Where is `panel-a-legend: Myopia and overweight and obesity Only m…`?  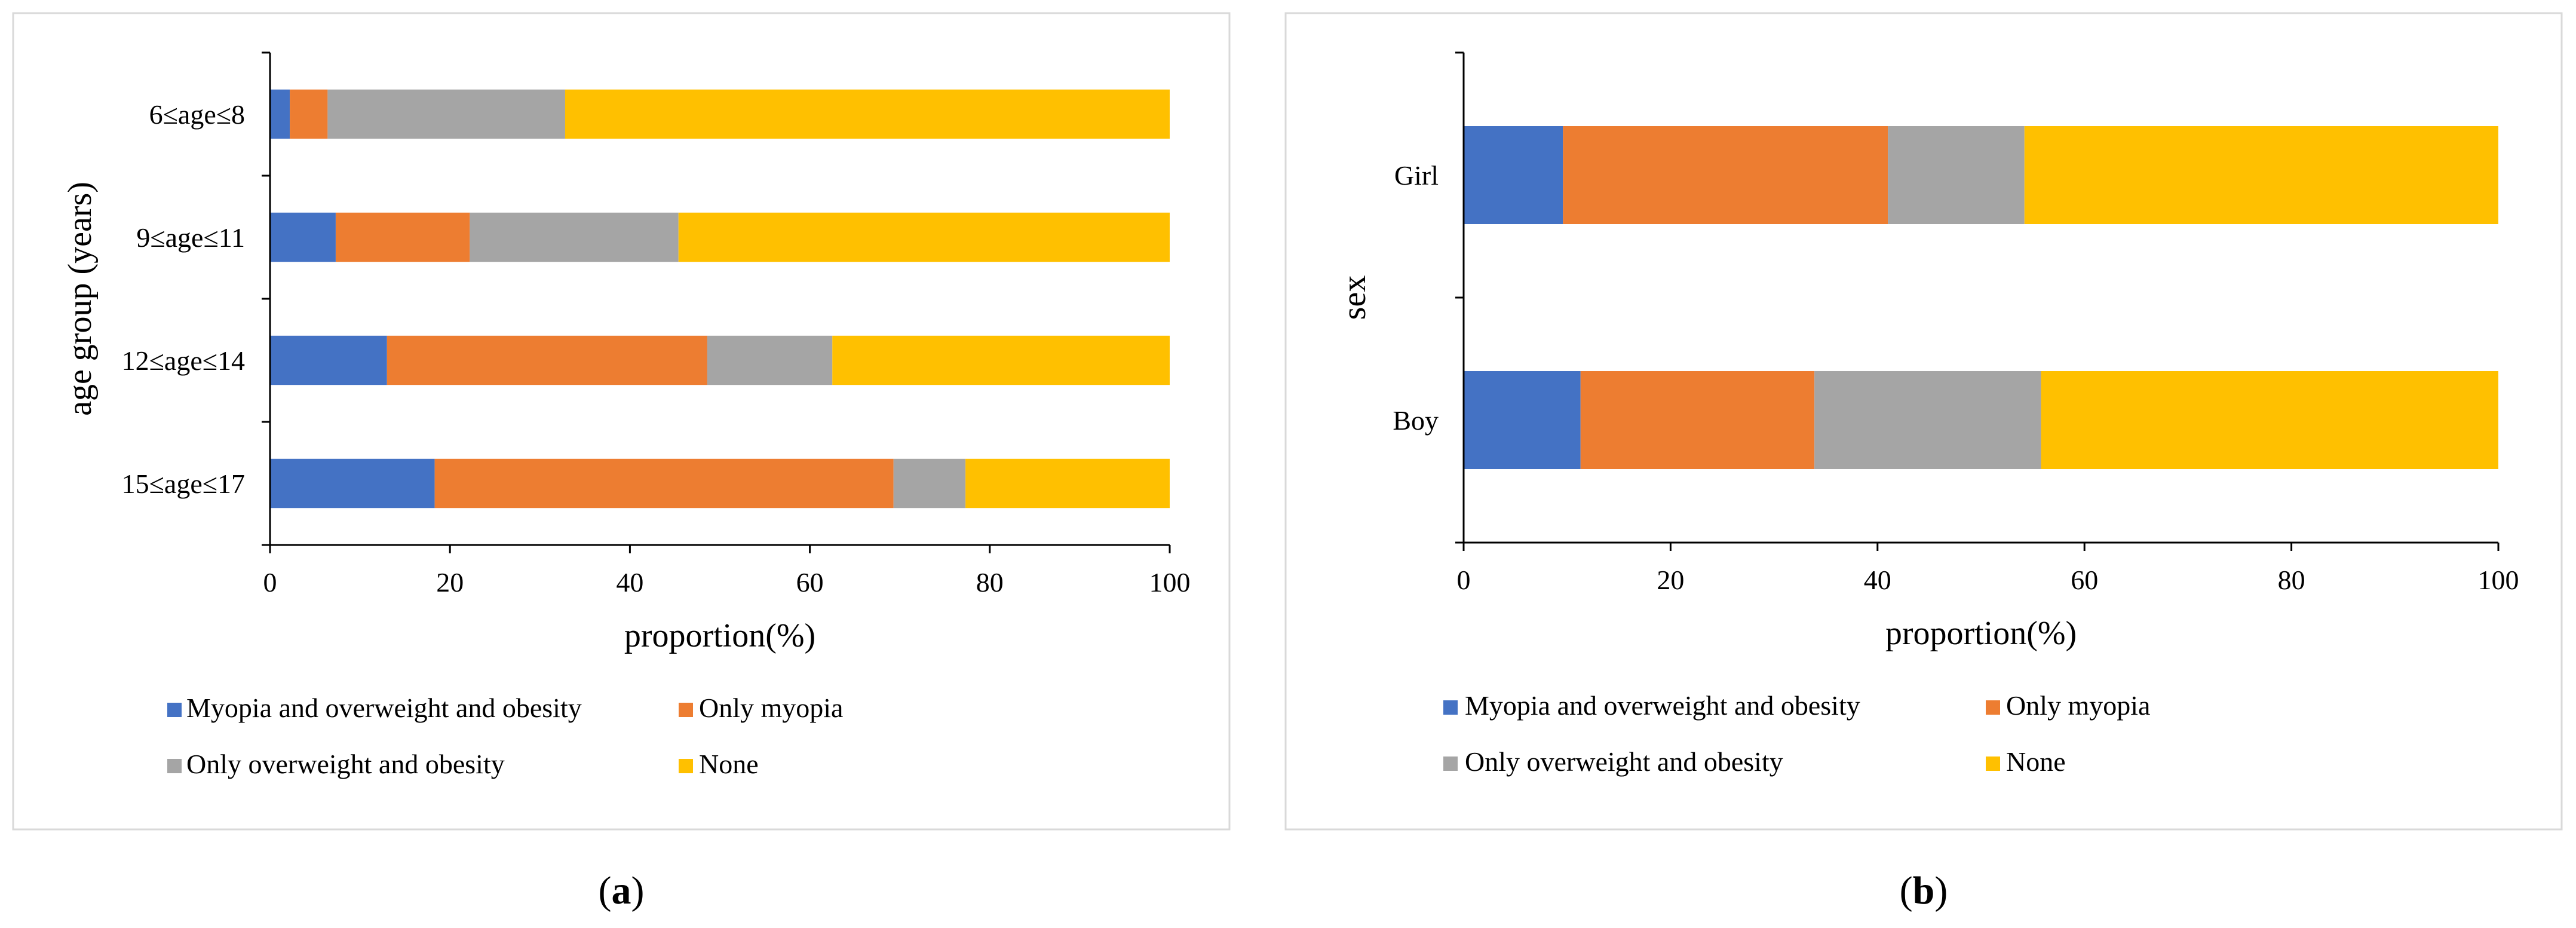 panel-a-legend: Myopia and overweight and obesity Only m… is located at coordinates (505, 736).